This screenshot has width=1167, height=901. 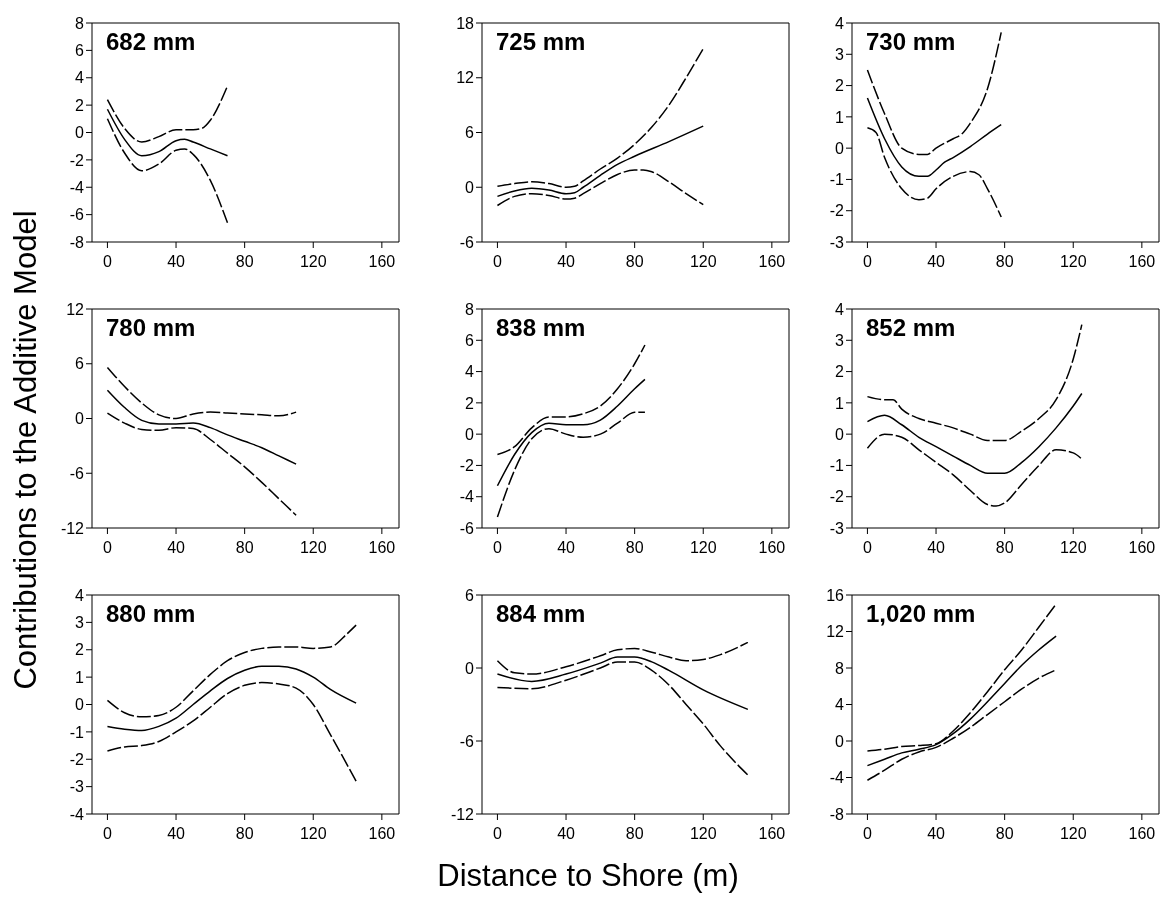 I want to click on y-axis-title: Contributions to the Additive Model, so click(x=26, y=450).